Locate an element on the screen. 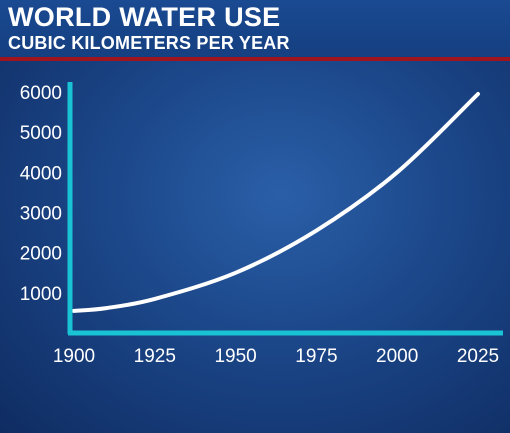  accent-bar is located at coordinates (255, 59).